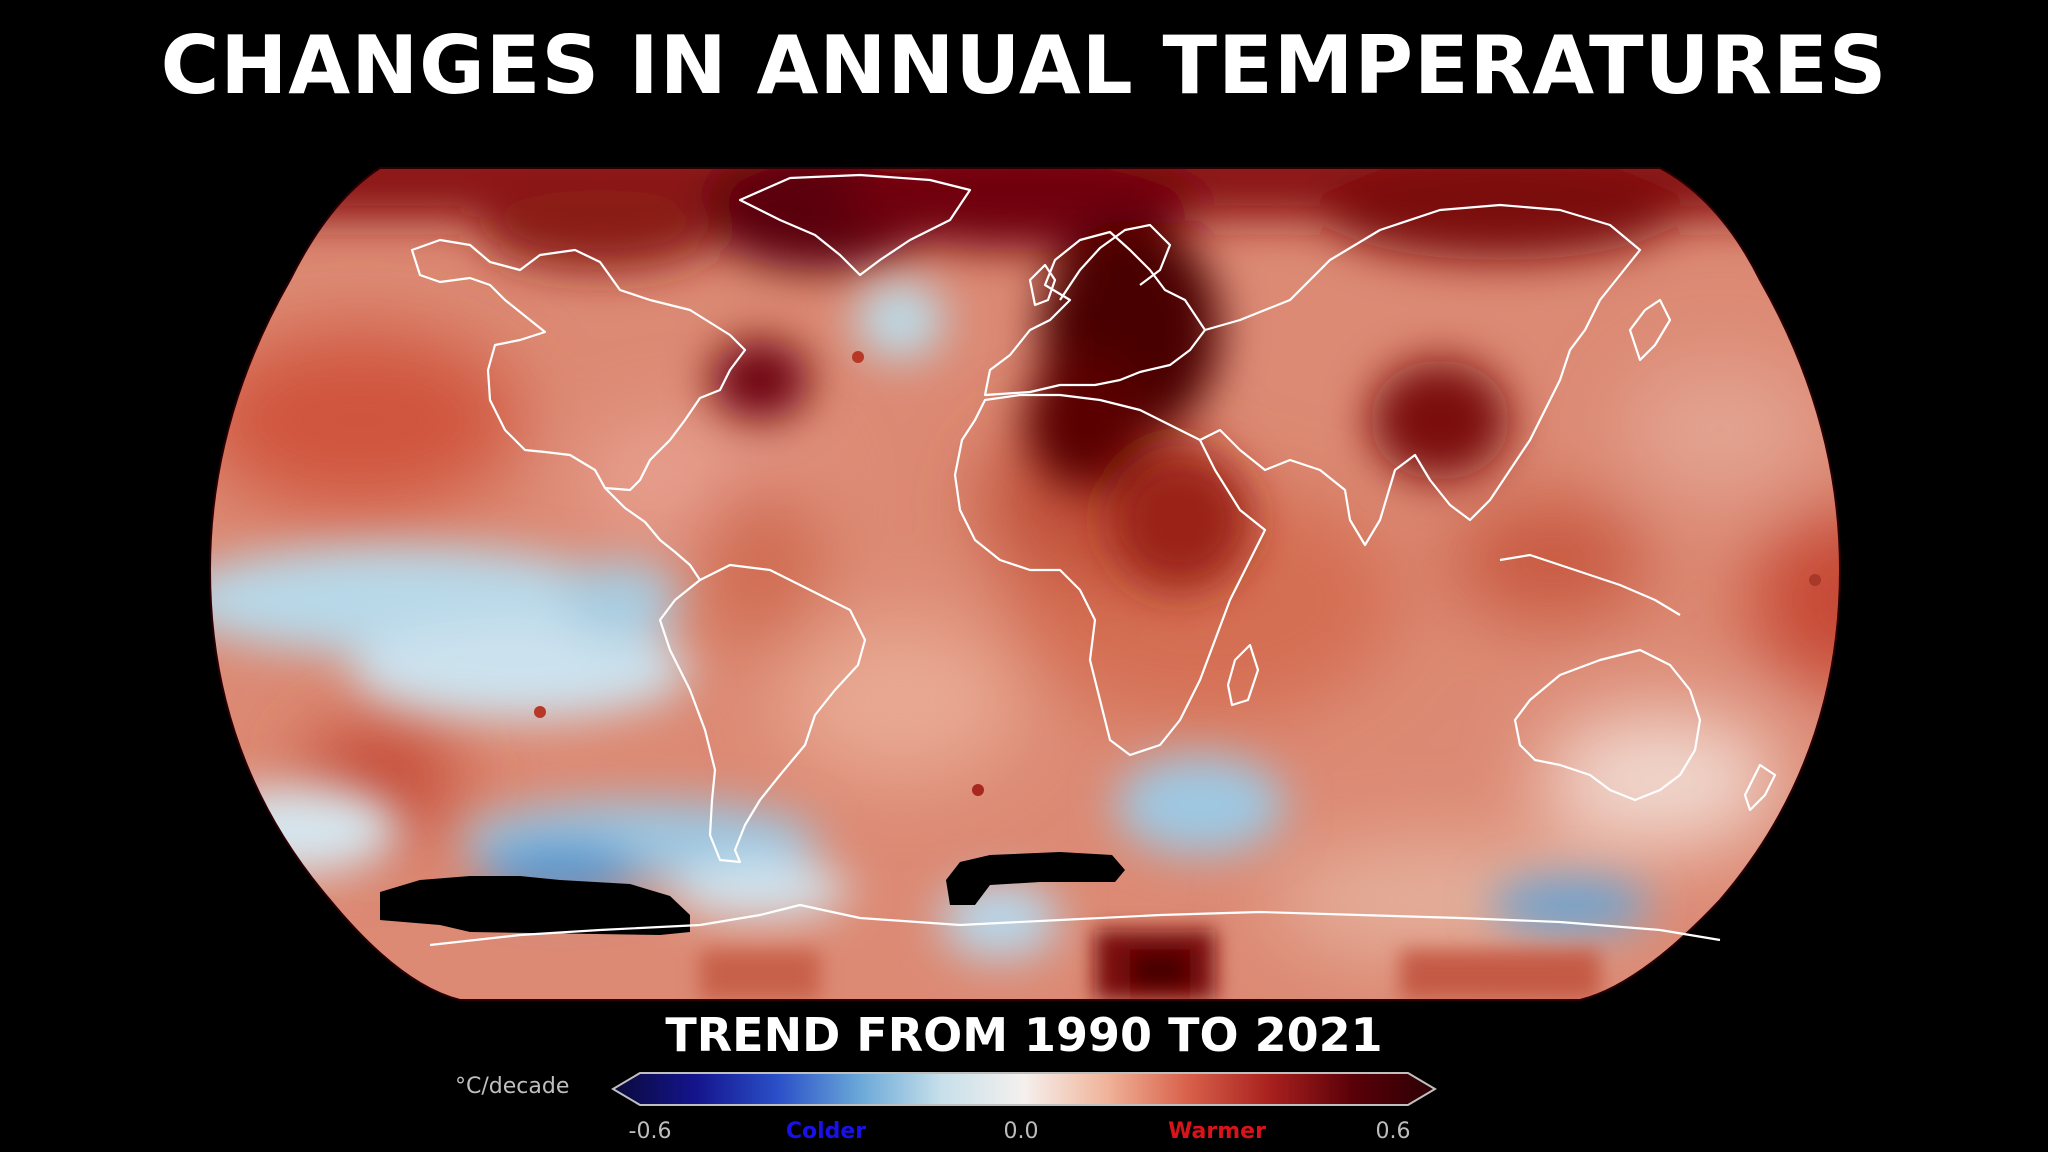  What do you see at coordinates (1115, 262) in the screenshot?
I see `coastline-scandinavia` at bounding box center [1115, 262].